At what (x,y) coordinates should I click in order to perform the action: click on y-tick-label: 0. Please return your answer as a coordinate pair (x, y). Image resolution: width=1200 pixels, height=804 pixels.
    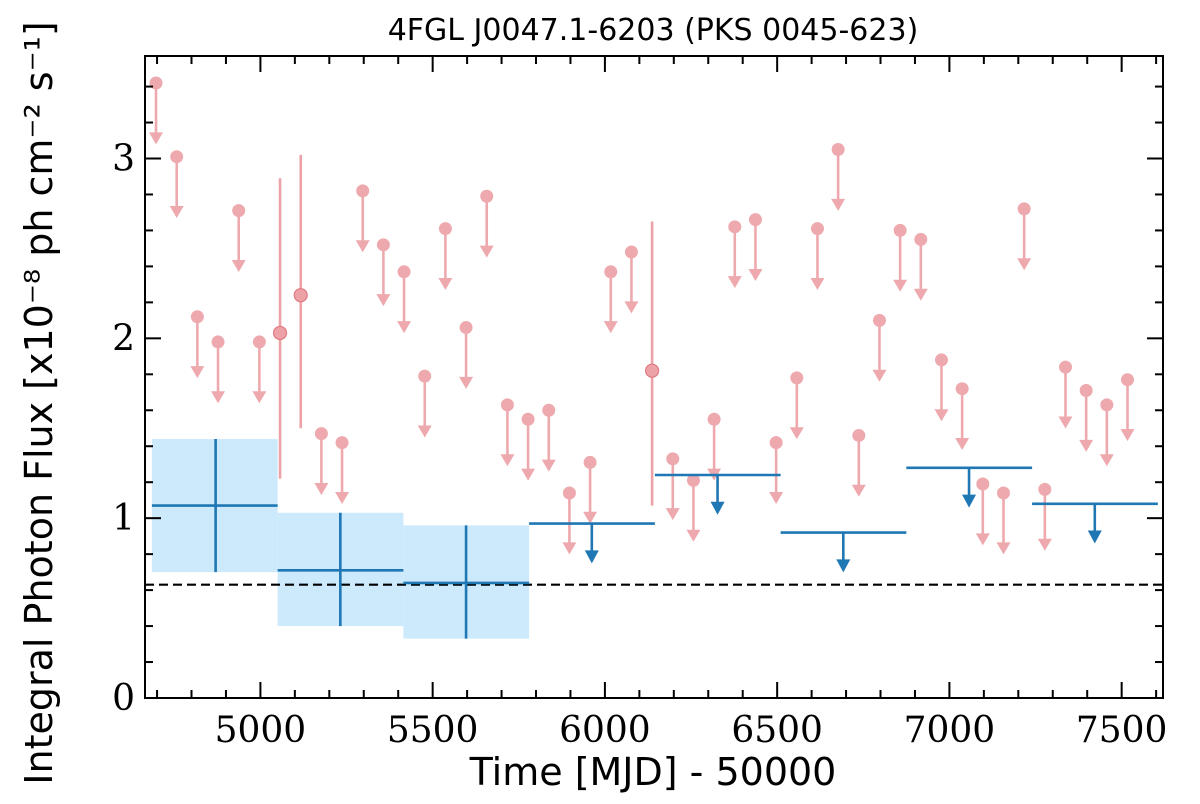
    Looking at the image, I should click on (123, 698).